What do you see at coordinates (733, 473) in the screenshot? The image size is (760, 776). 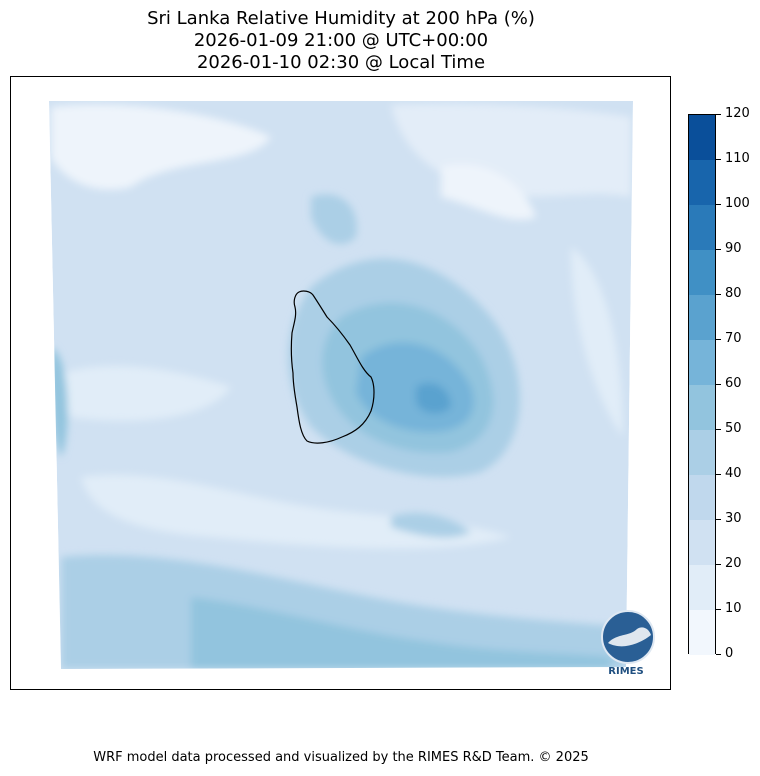 I see `colorbar-tick-label: 40` at bounding box center [733, 473].